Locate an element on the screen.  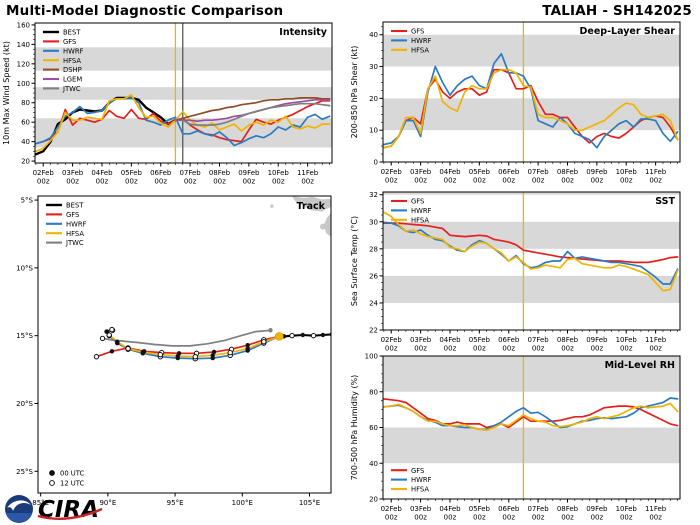
track-markers-hfsa is located at coordinates (185, 343).